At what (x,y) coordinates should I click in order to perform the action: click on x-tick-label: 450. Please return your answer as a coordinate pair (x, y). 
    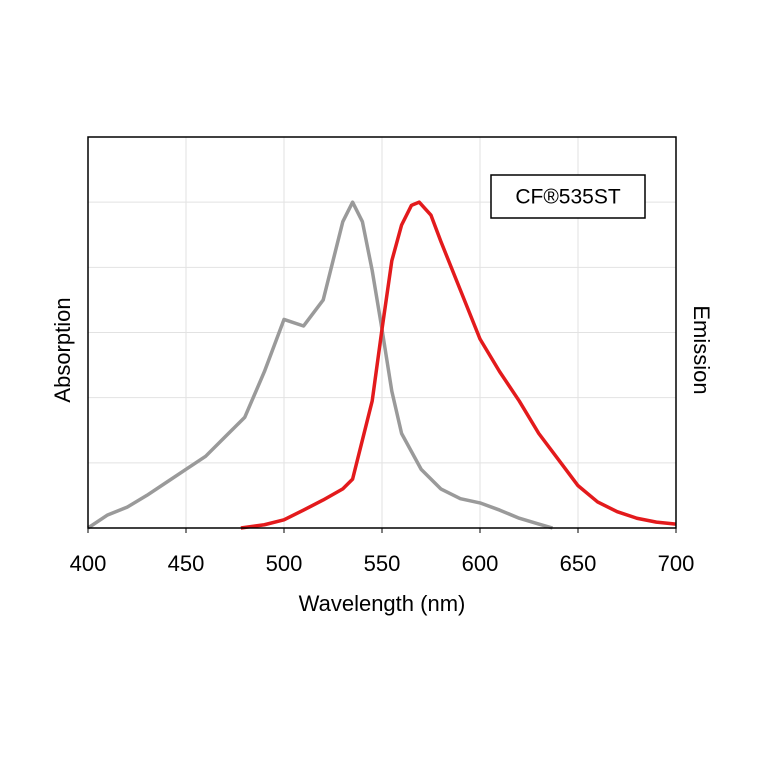
    Looking at the image, I should click on (186, 563).